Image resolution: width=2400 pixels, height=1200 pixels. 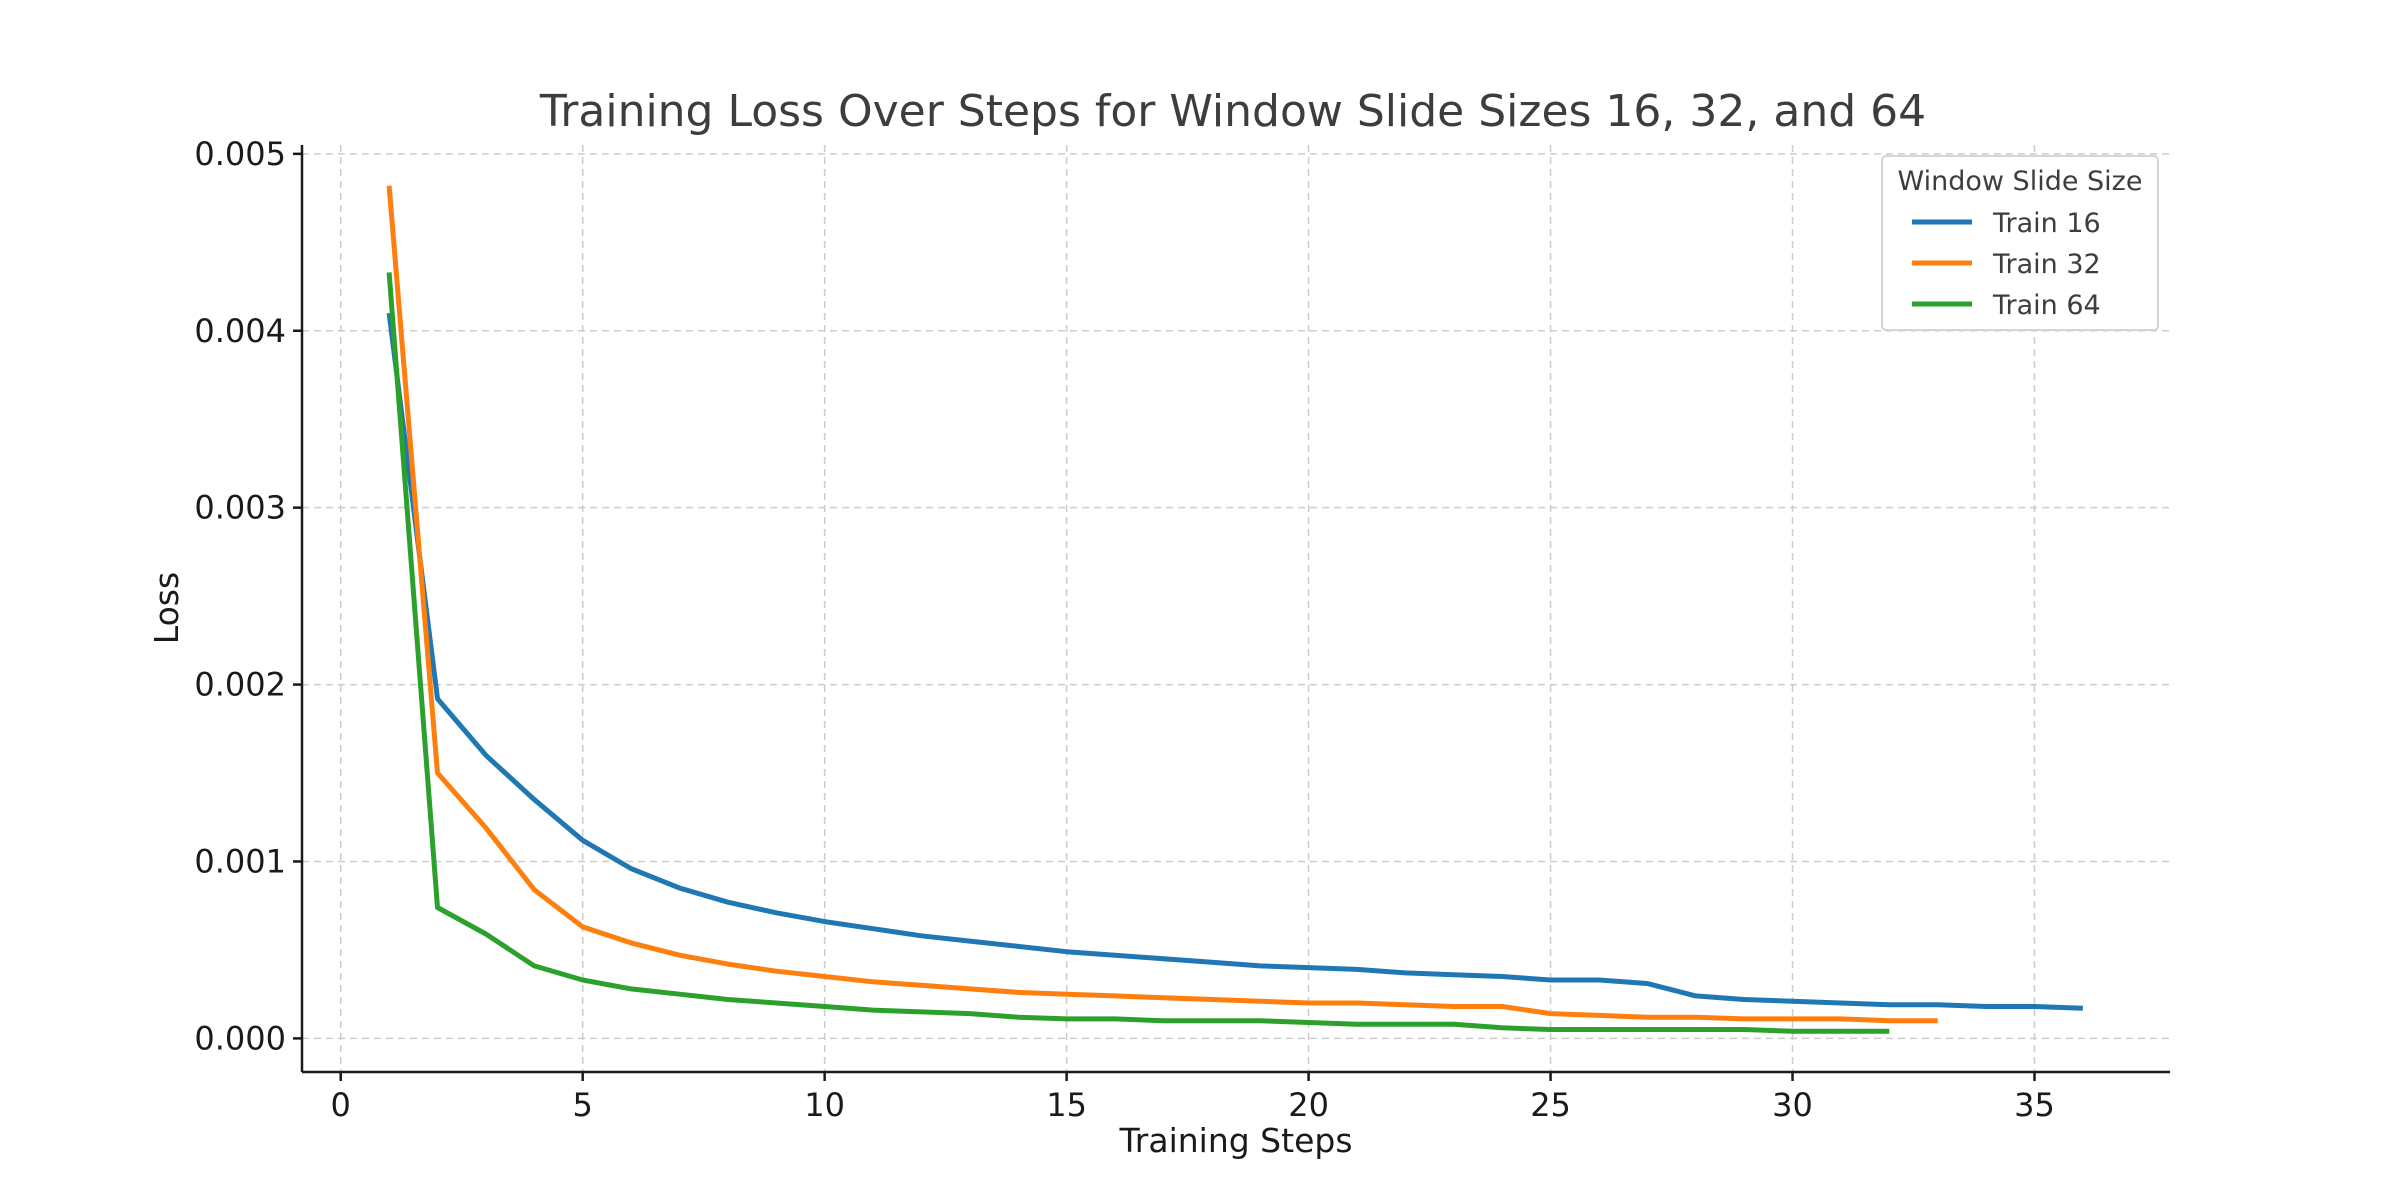 What do you see at coordinates (240, 154) in the screenshot?
I see `y-tick-label: 0.005` at bounding box center [240, 154].